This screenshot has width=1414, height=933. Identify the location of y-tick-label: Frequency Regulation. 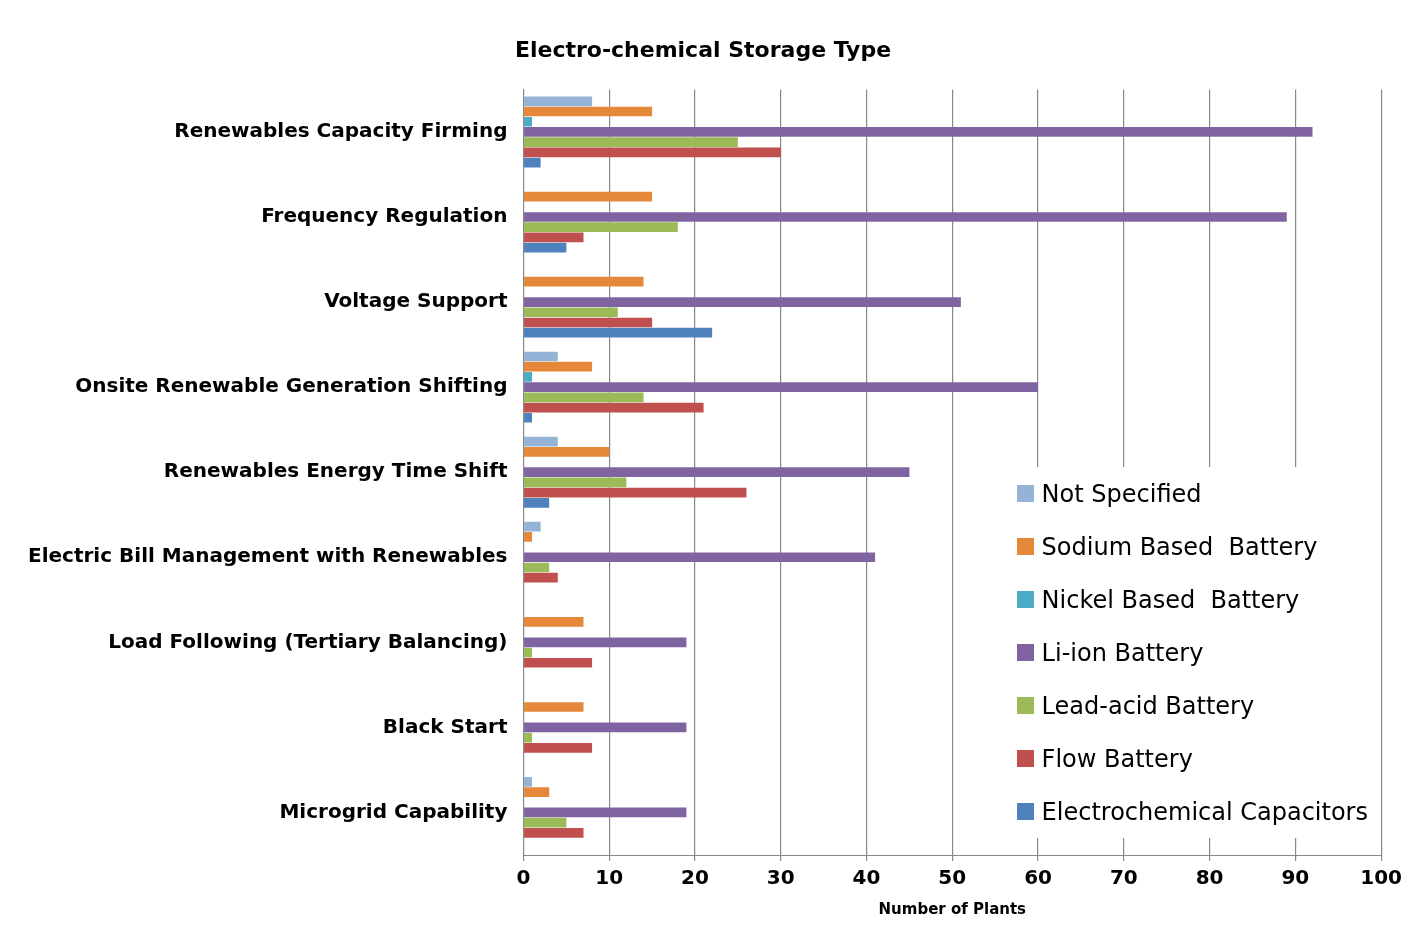
(384, 215).